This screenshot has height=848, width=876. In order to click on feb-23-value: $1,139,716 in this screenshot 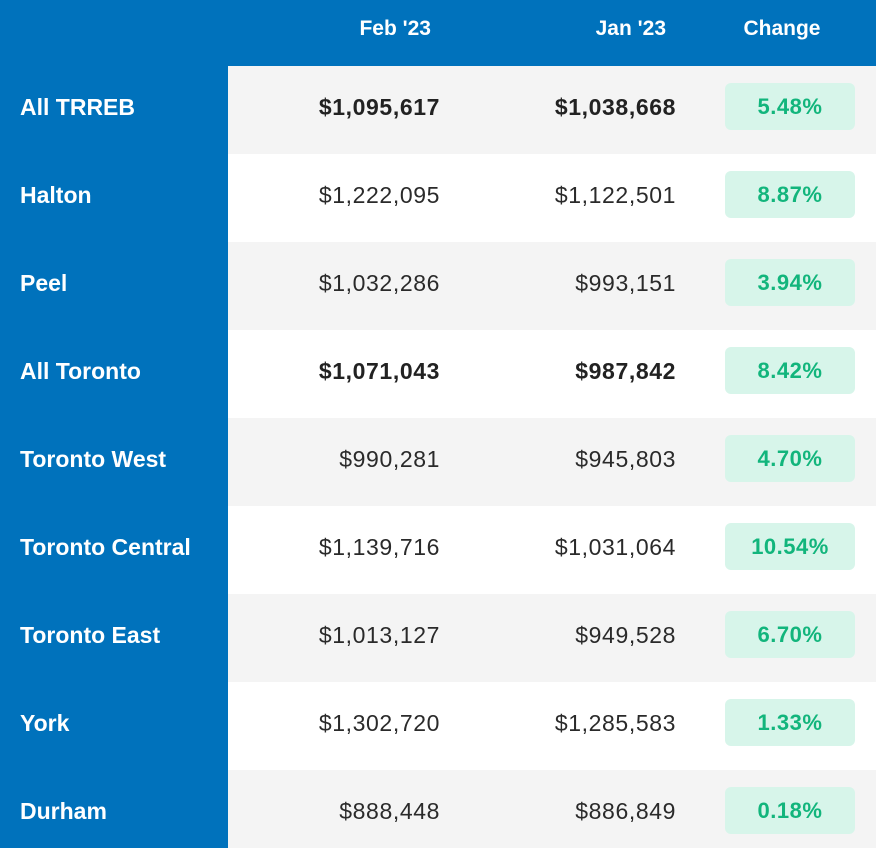, I will do `click(379, 547)`.